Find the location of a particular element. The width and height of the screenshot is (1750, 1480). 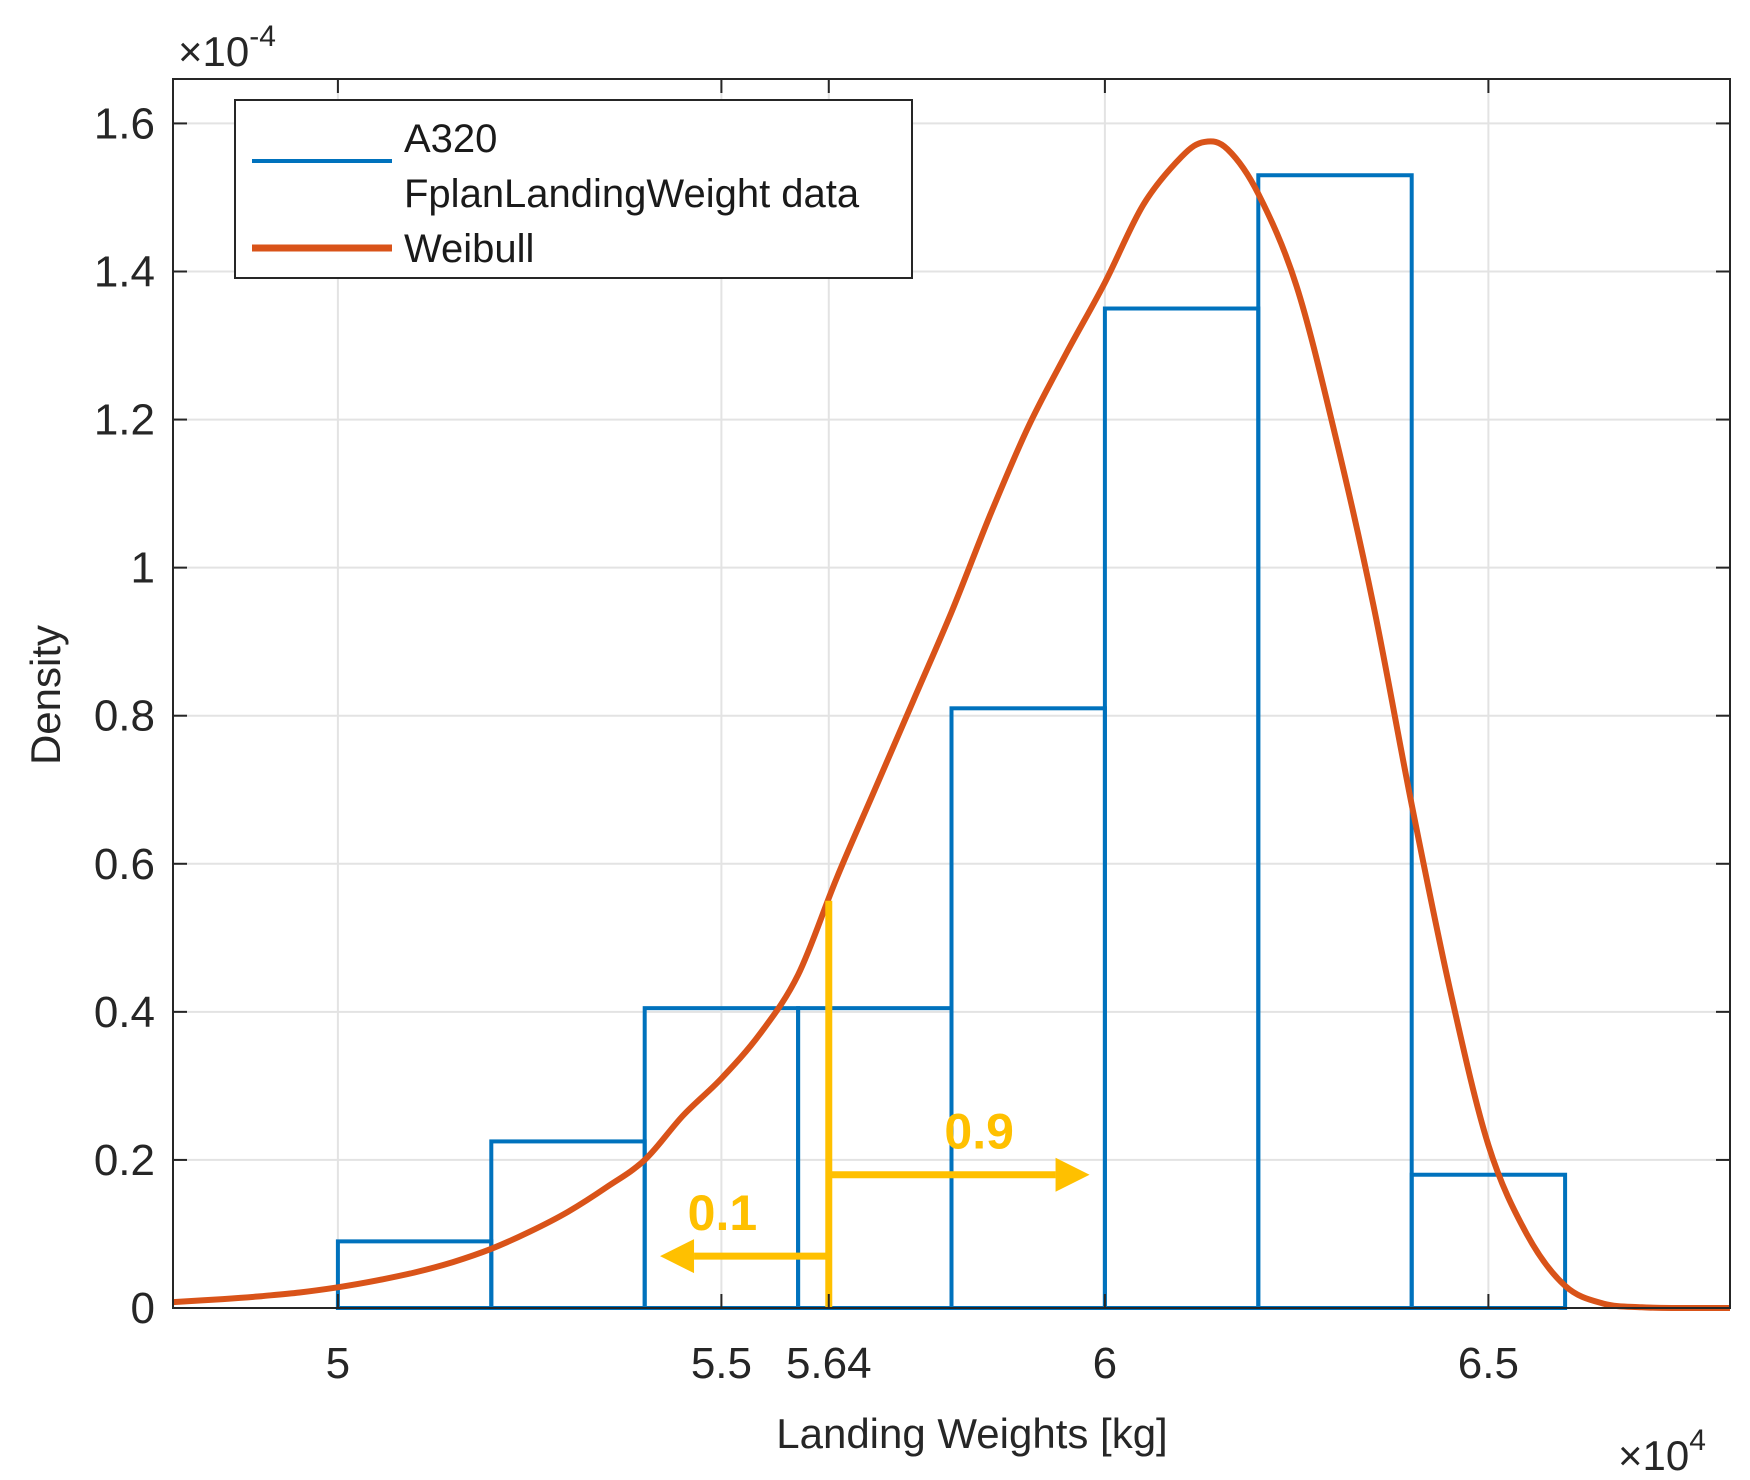

y-tick-label: 0.6 is located at coordinates (124, 864).